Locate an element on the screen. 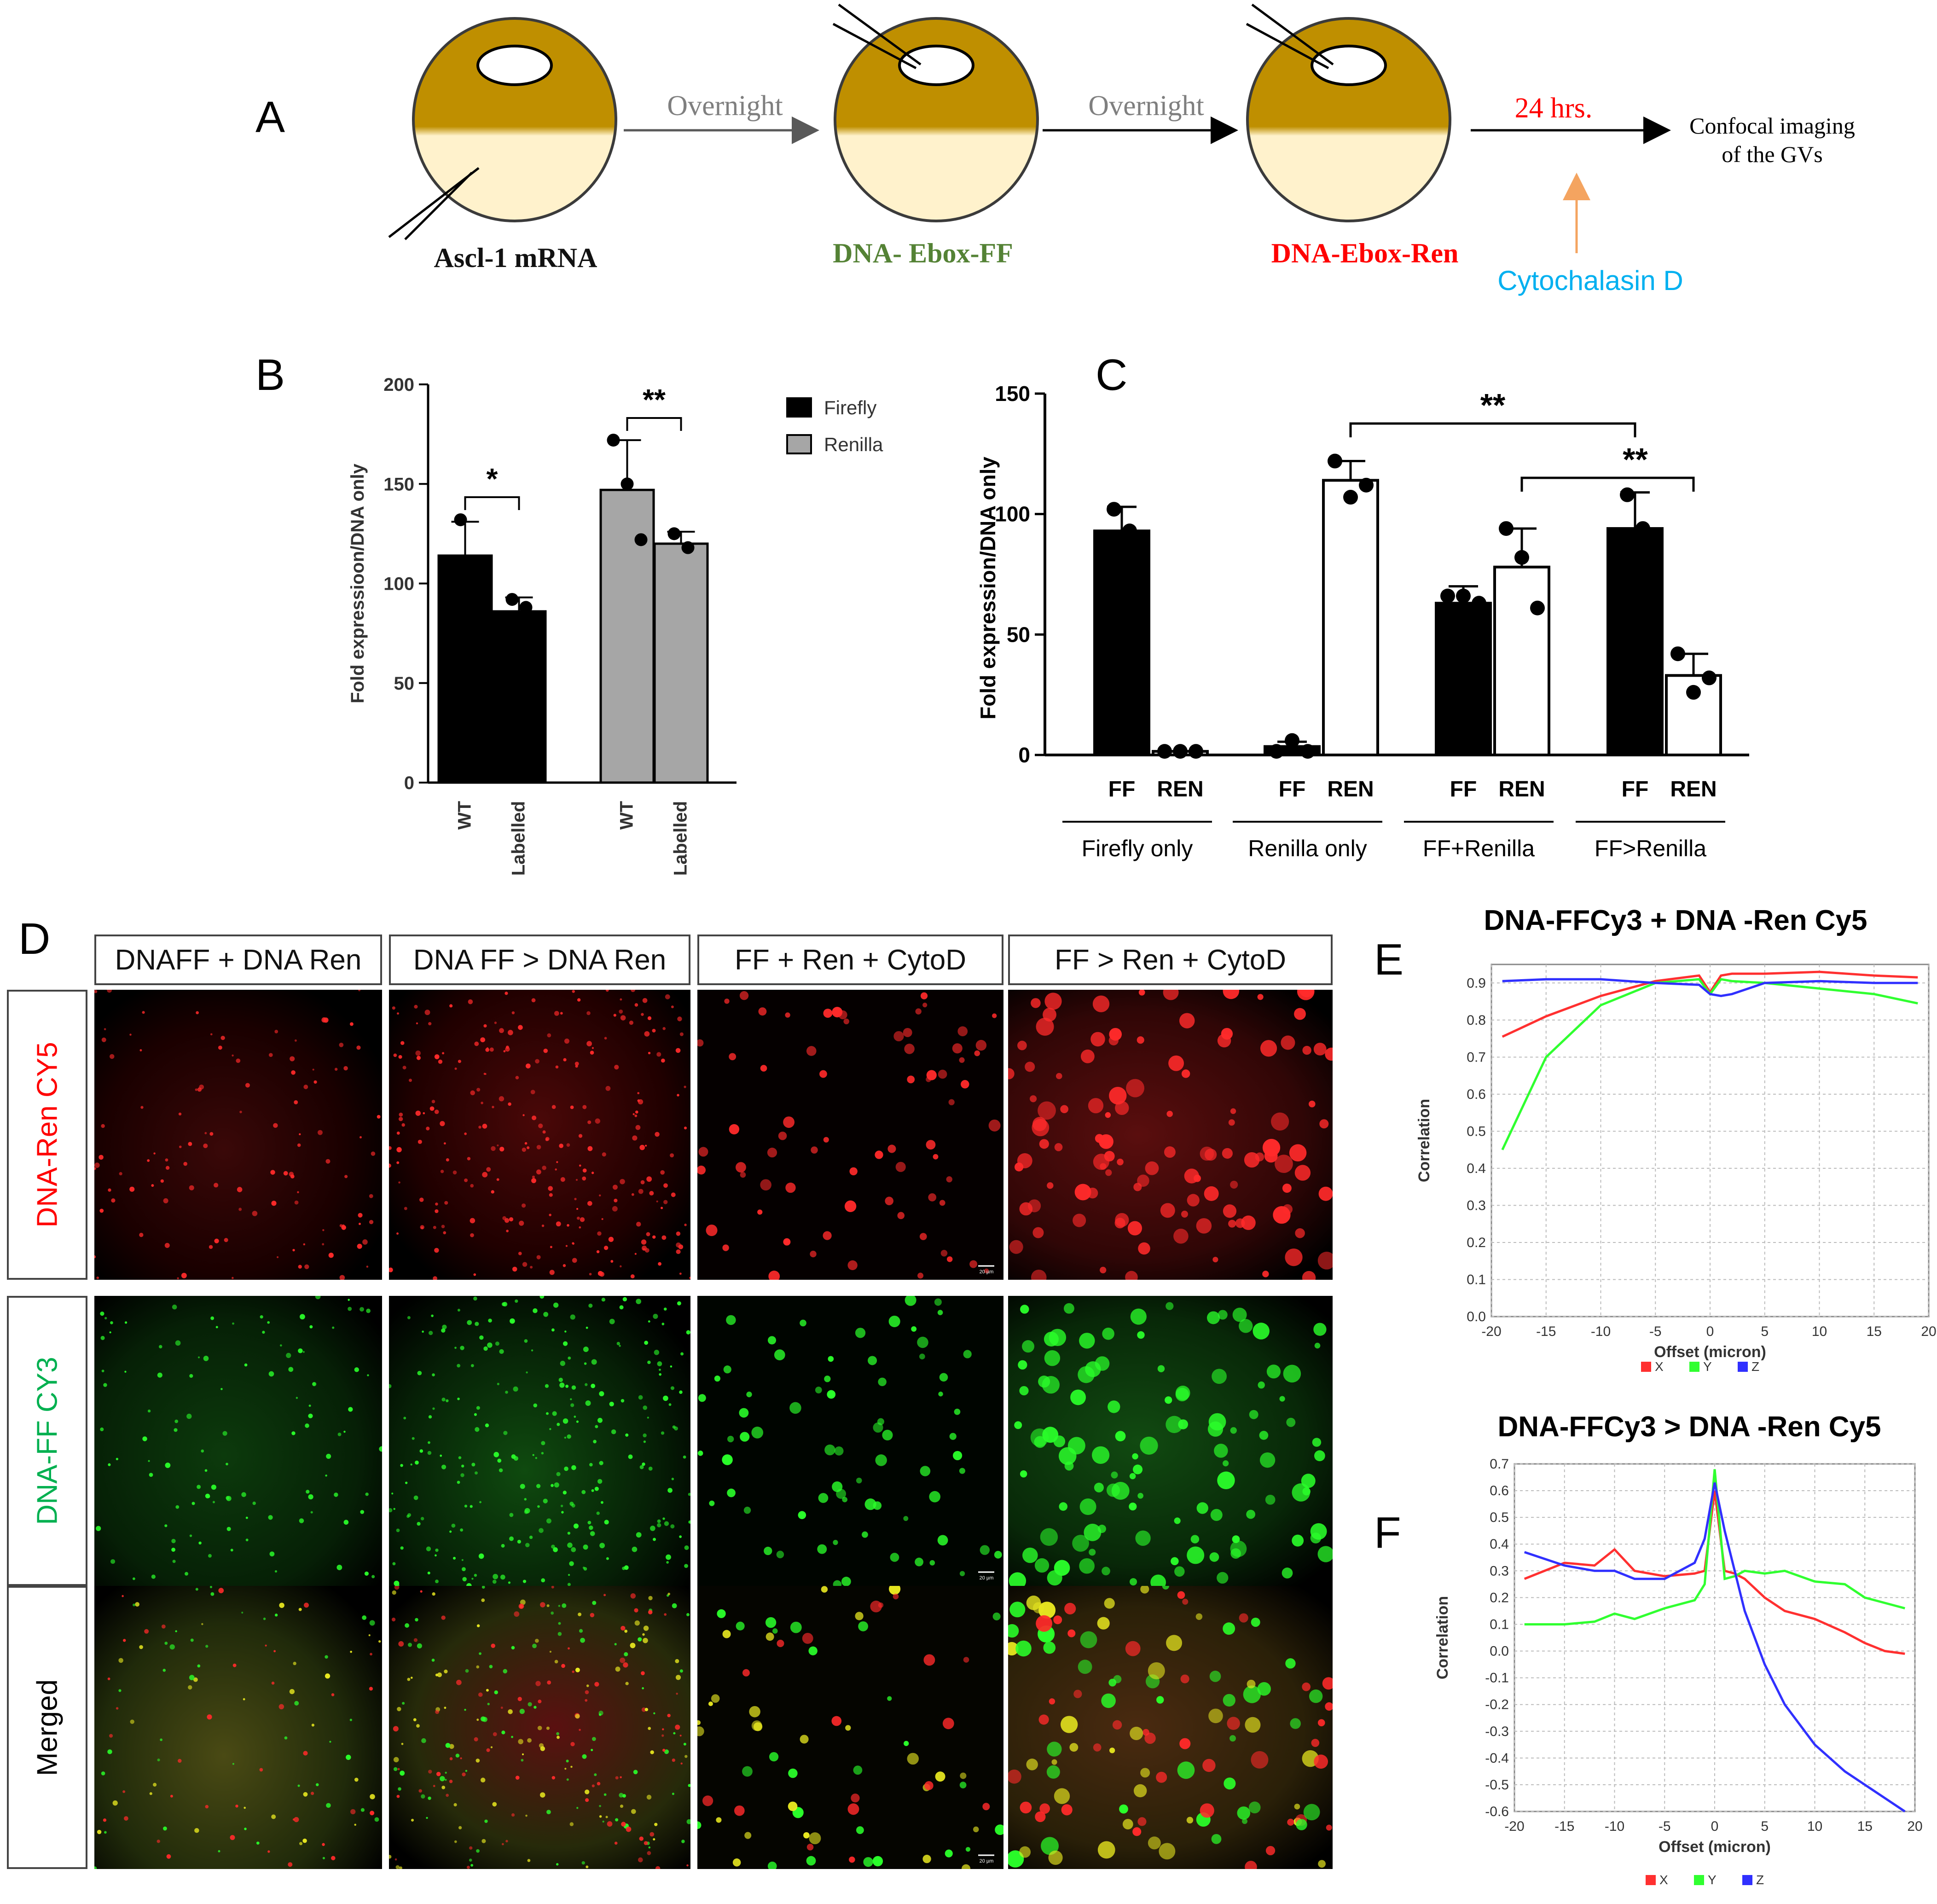  y-tick-label-F: -0.5 is located at coordinates (1497, 1785).